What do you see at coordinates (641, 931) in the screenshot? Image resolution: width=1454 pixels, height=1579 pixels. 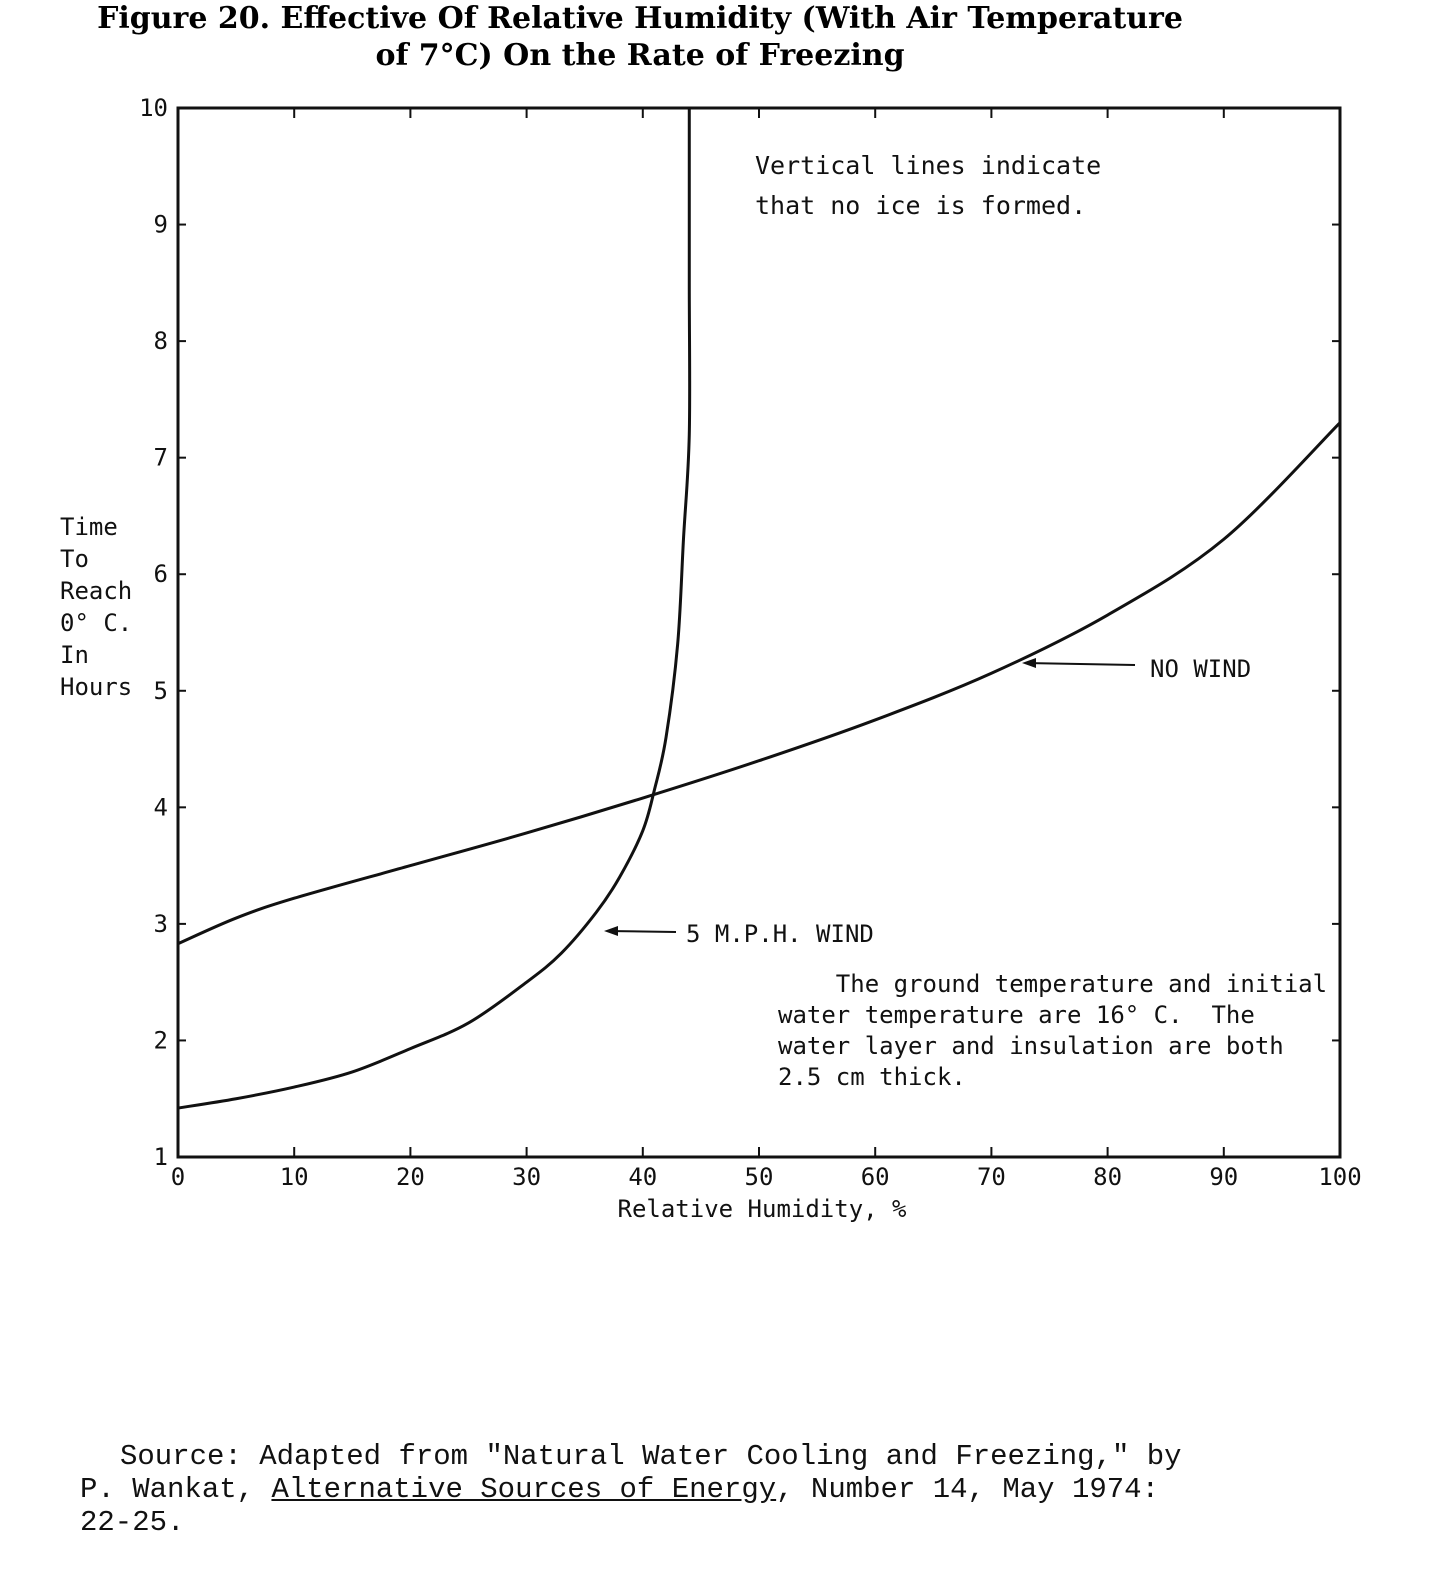 I see `wind-arrow` at bounding box center [641, 931].